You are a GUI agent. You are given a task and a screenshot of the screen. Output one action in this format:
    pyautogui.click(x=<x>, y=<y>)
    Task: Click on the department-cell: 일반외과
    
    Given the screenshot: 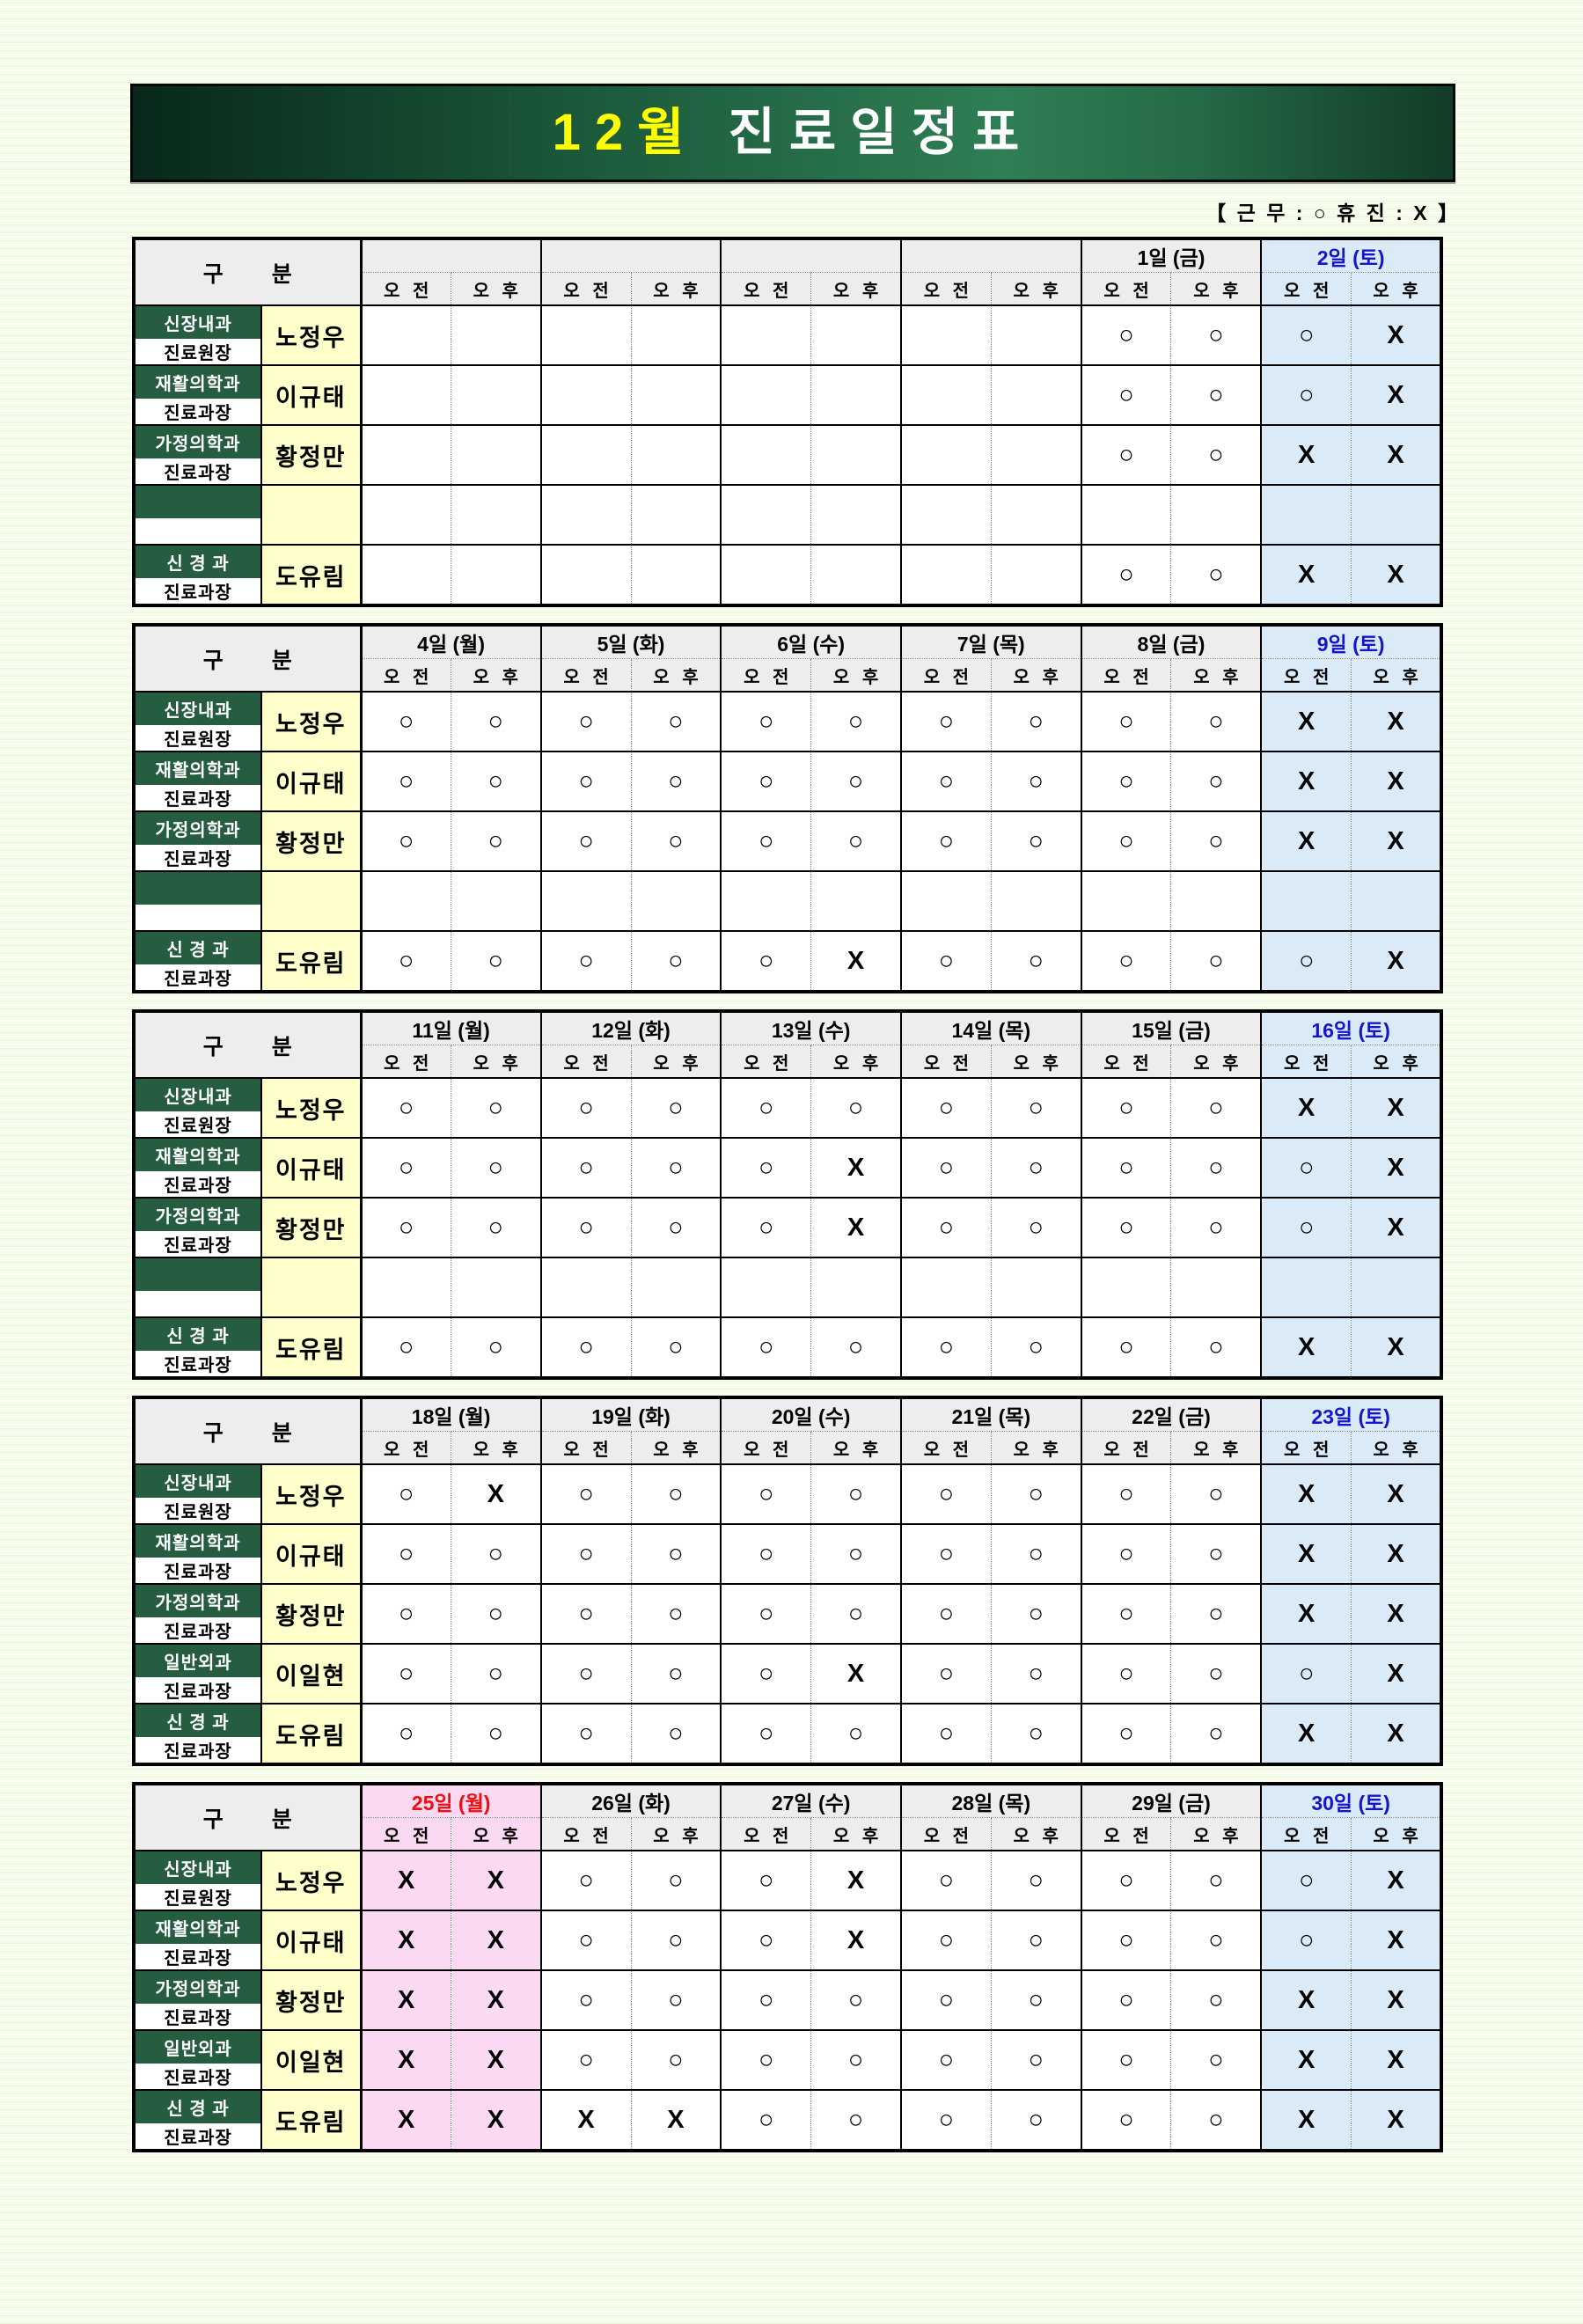 What is the action you would take?
    pyautogui.click(x=198, y=2047)
    